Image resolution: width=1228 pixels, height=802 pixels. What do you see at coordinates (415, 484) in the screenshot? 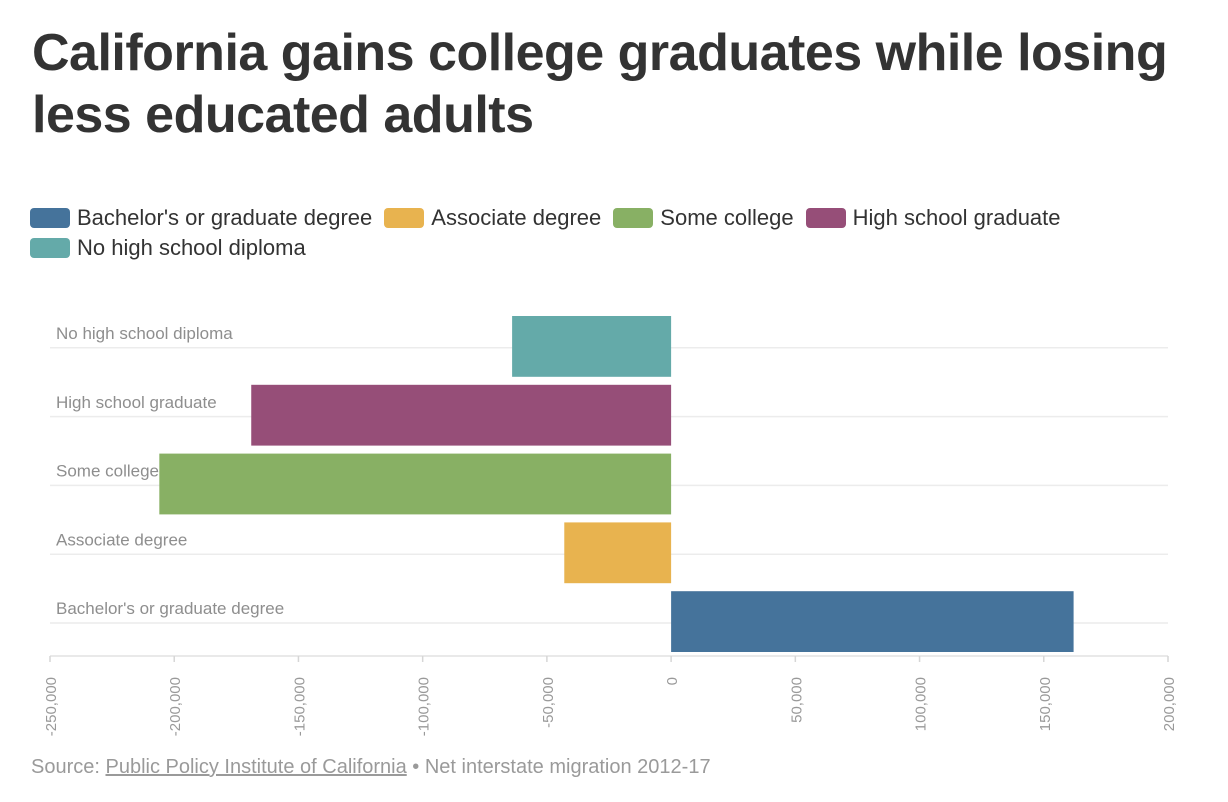
I see `bar-some-college` at bounding box center [415, 484].